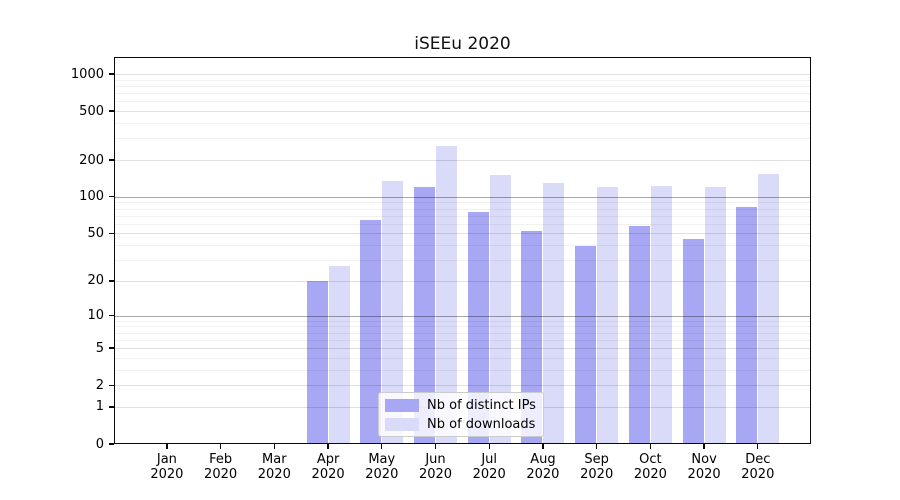  What do you see at coordinates (489, 459) in the screenshot?
I see `x-tick-month: Jul` at bounding box center [489, 459].